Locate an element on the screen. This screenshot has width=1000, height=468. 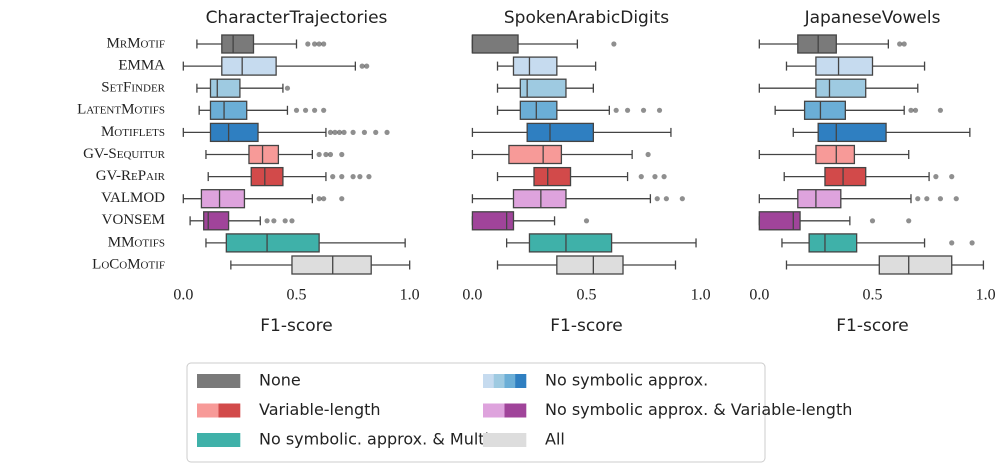
category-label: SetFinder is located at coordinates (133, 88).